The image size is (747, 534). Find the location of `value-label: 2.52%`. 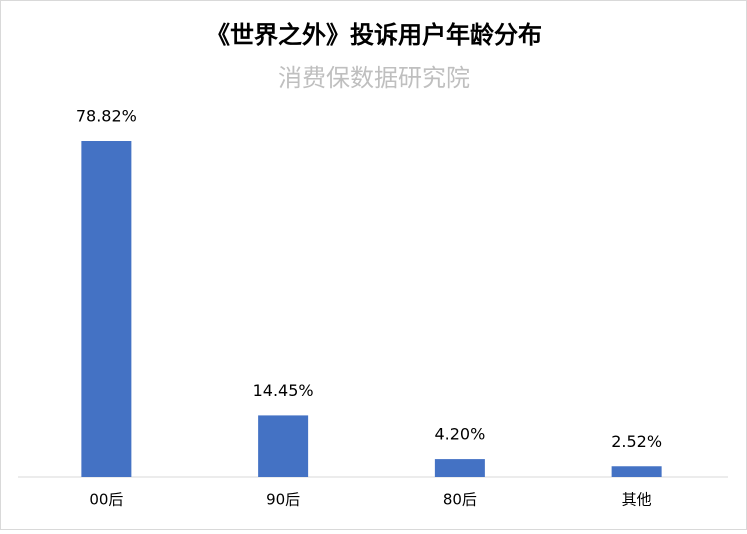

value-label: 2.52% is located at coordinates (636, 441).